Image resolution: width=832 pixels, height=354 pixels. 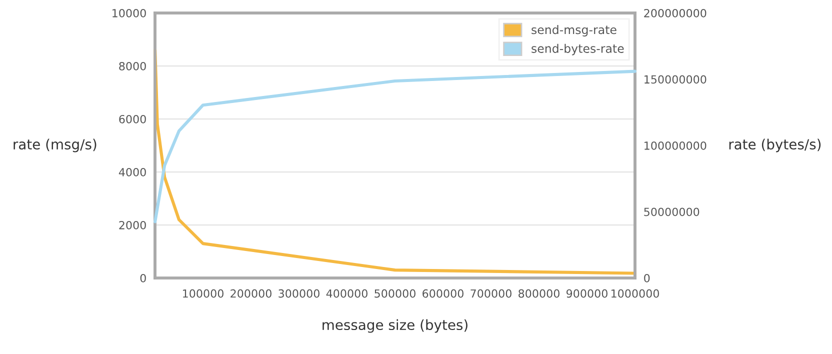 I want to click on x-tick-label: 500000, so click(x=395, y=293).